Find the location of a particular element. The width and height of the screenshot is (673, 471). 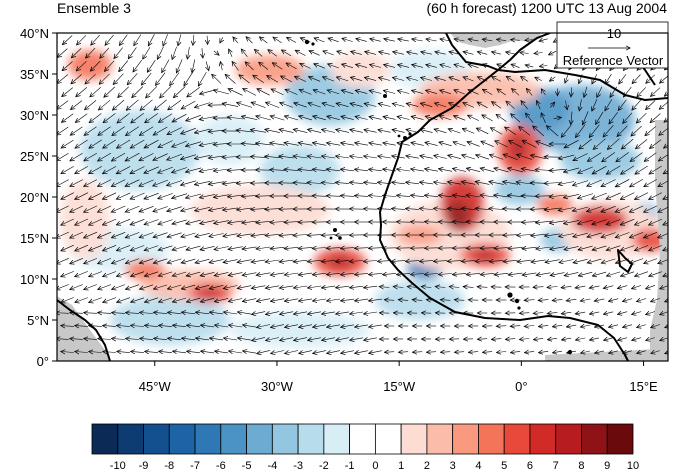

colorbar-swatch is located at coordinates (259, 439).